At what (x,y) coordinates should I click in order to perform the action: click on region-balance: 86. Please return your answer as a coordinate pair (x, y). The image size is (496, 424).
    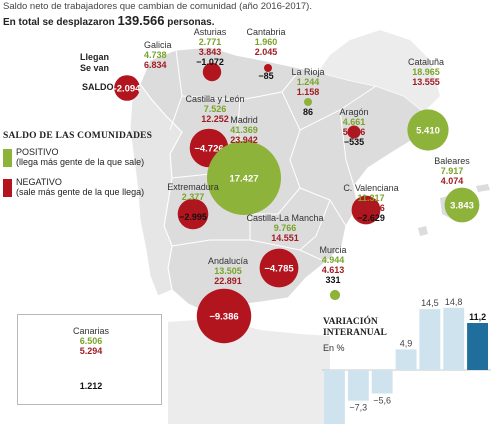
    Looking at the image, I should click on (307, 112).